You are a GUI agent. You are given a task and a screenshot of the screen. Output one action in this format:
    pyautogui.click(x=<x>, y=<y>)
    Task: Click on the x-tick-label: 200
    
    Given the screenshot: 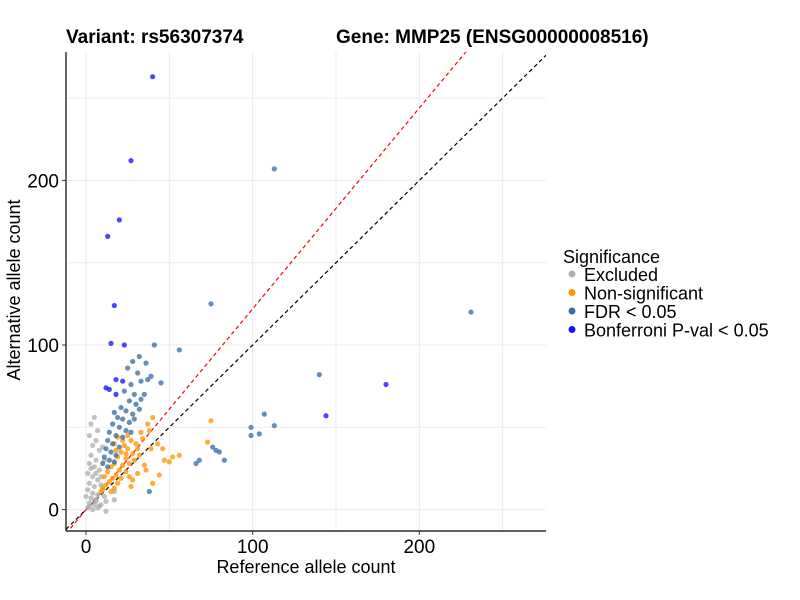 What is the action you would take?
    pyautogui.click(x=419, y=547)
    